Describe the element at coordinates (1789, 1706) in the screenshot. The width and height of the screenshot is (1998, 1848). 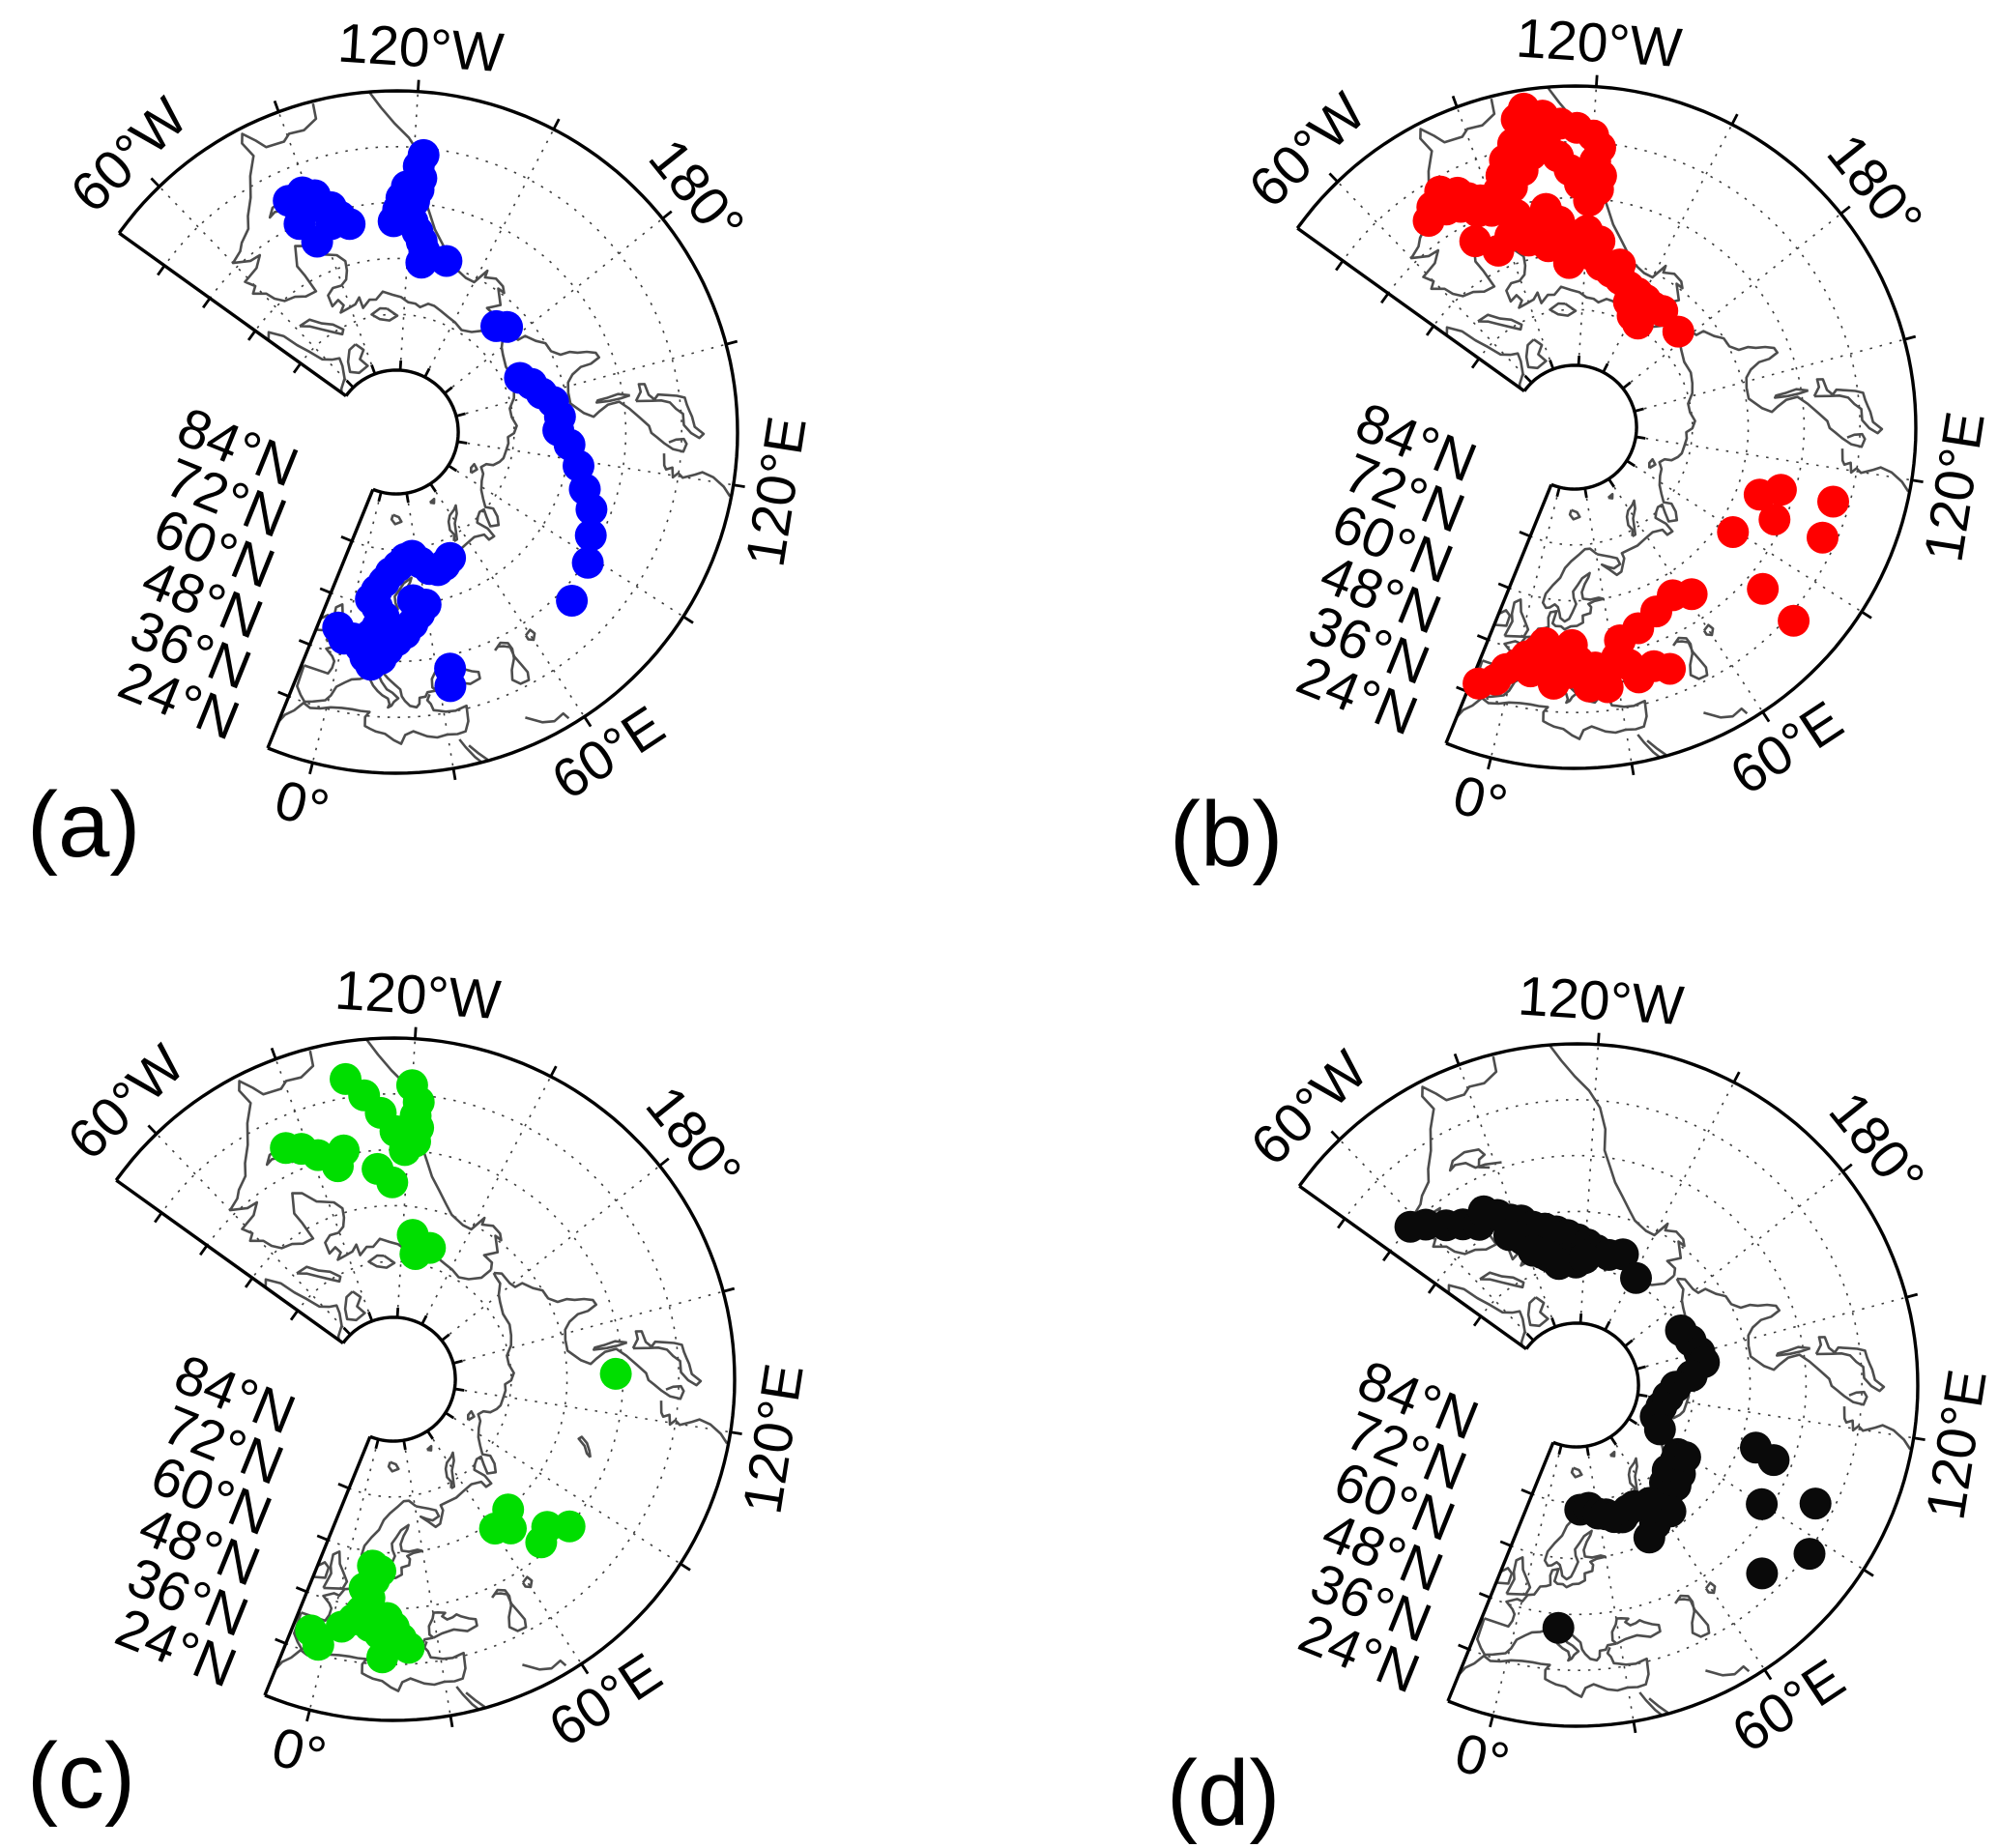
I see `lon-label-60: 60°E` at that location.